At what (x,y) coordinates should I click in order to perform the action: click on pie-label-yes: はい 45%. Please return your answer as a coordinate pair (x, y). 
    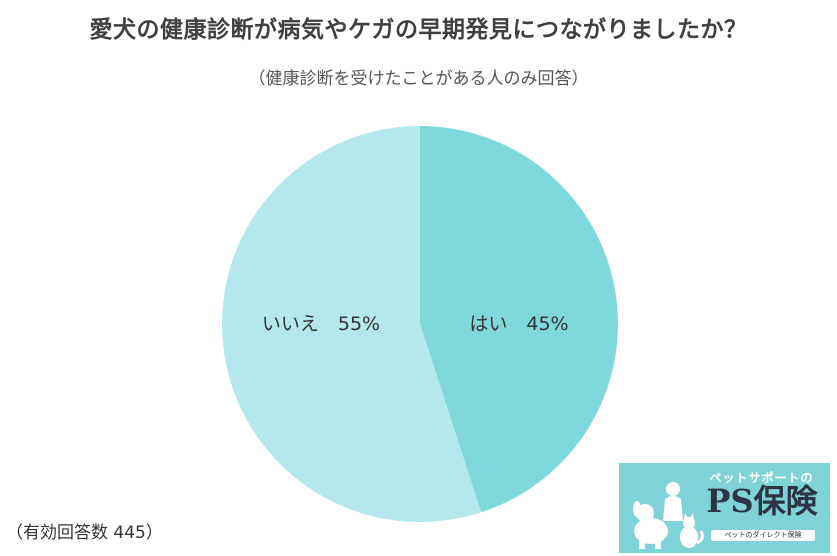
    Looking at the image, I should click on (518, 324).